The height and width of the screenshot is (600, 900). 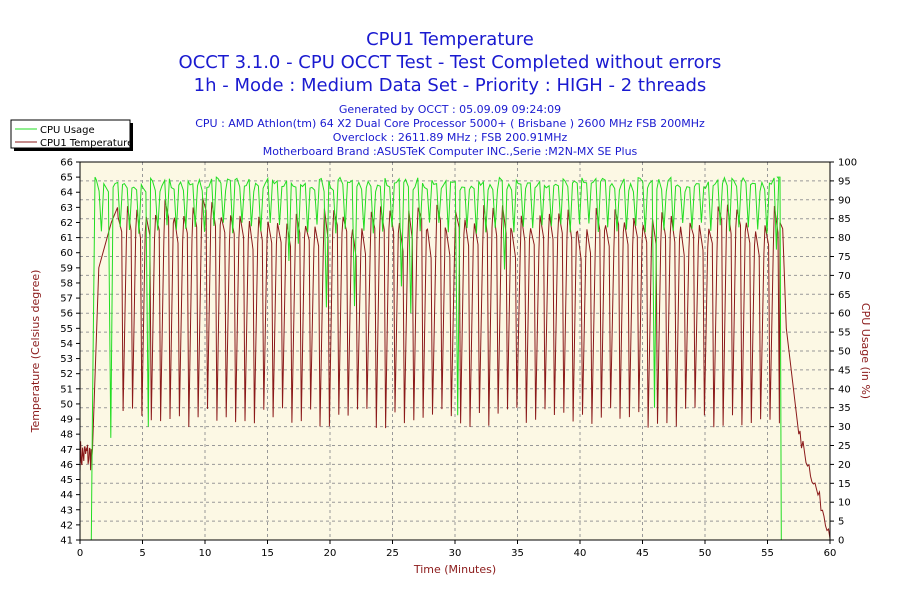 I want to click on y-left-tick-label: 50, so click(x=66, y=404).